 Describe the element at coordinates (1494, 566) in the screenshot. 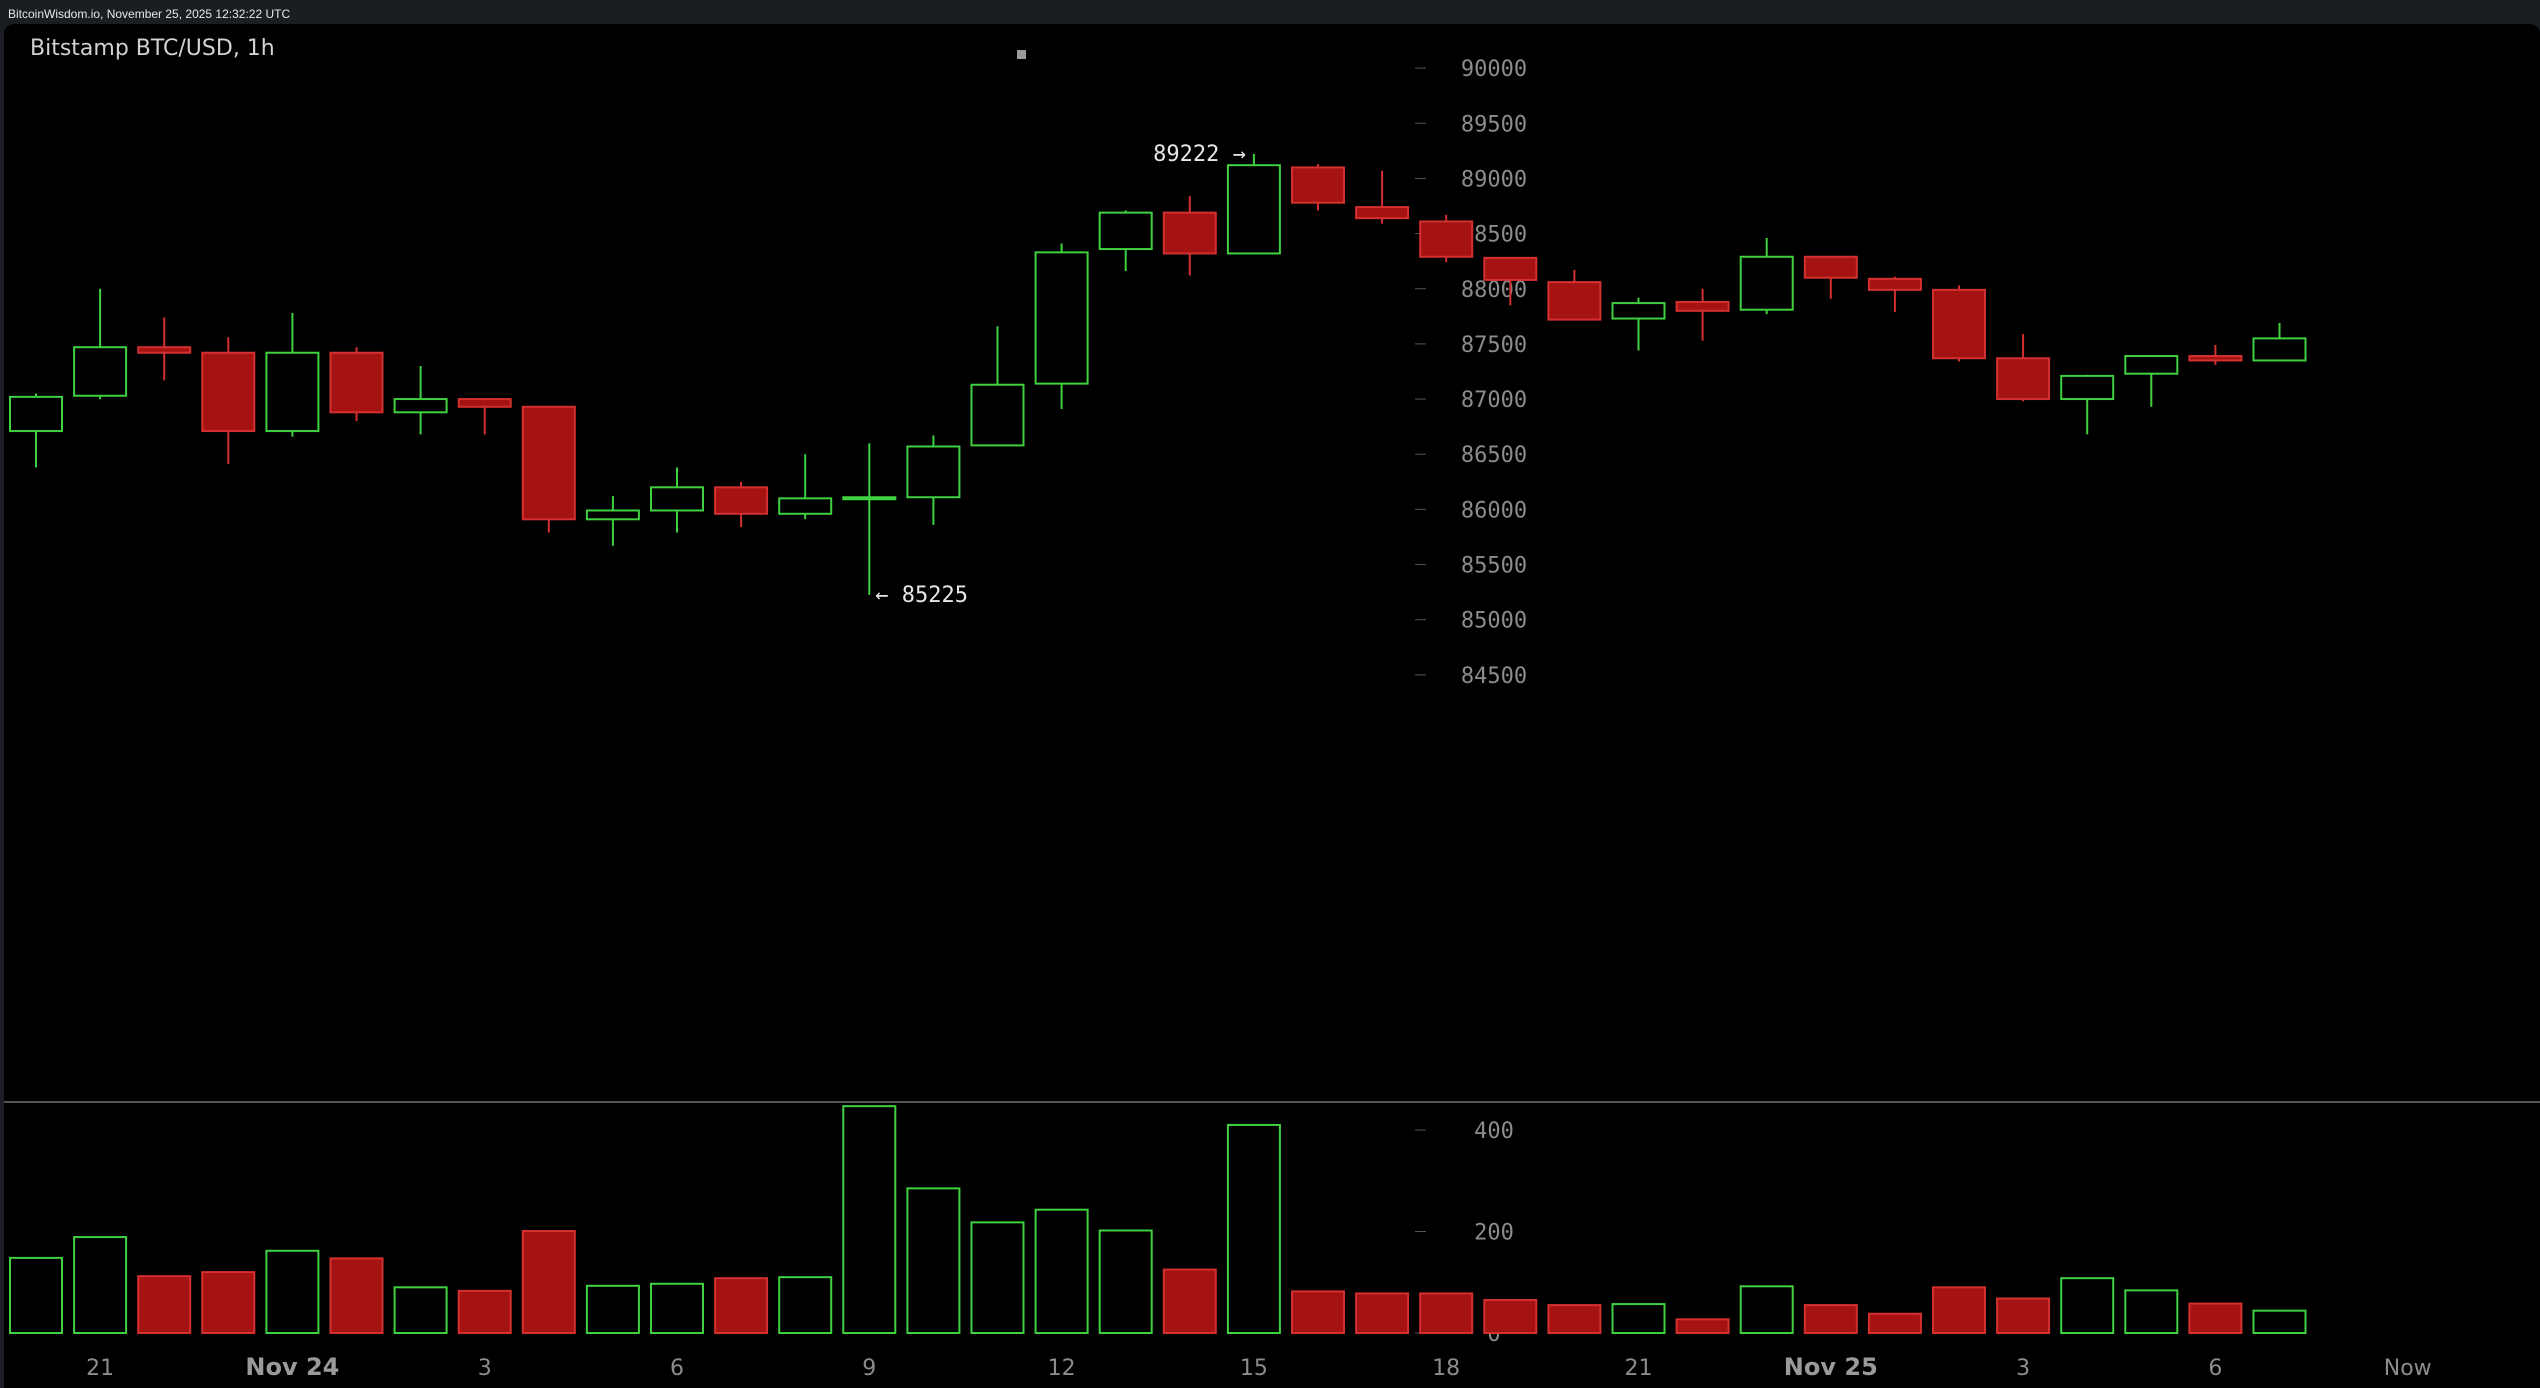

I see `price-tick-label: 85500` at that location.